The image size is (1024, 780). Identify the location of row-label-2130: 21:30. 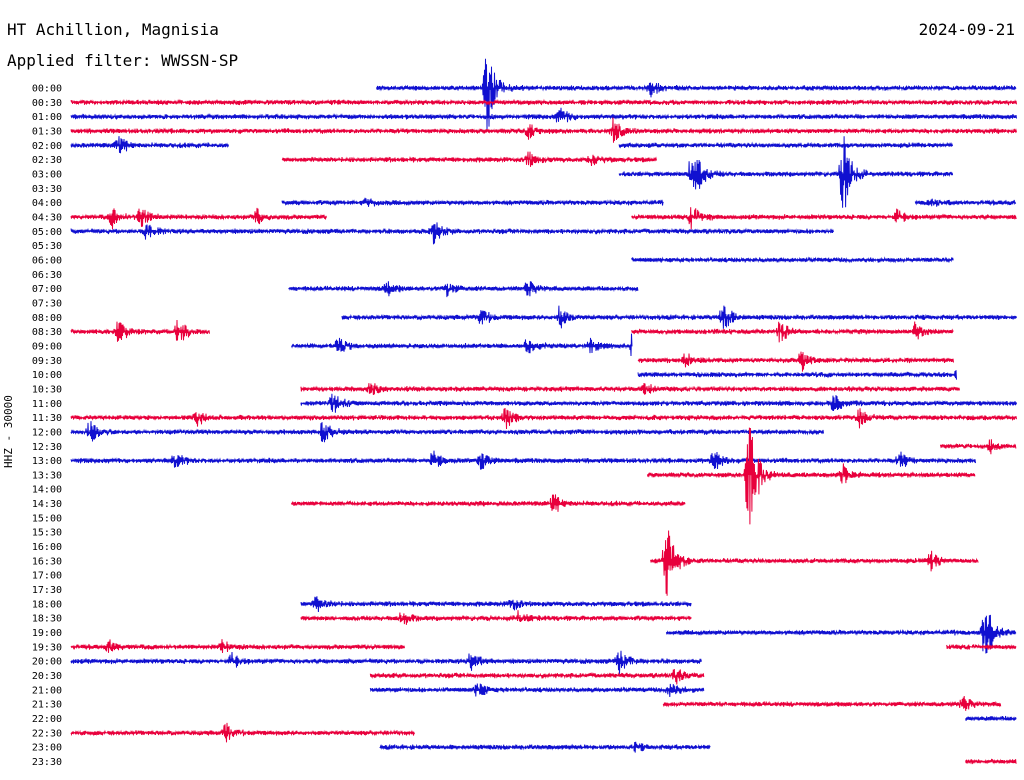
(47, 705).